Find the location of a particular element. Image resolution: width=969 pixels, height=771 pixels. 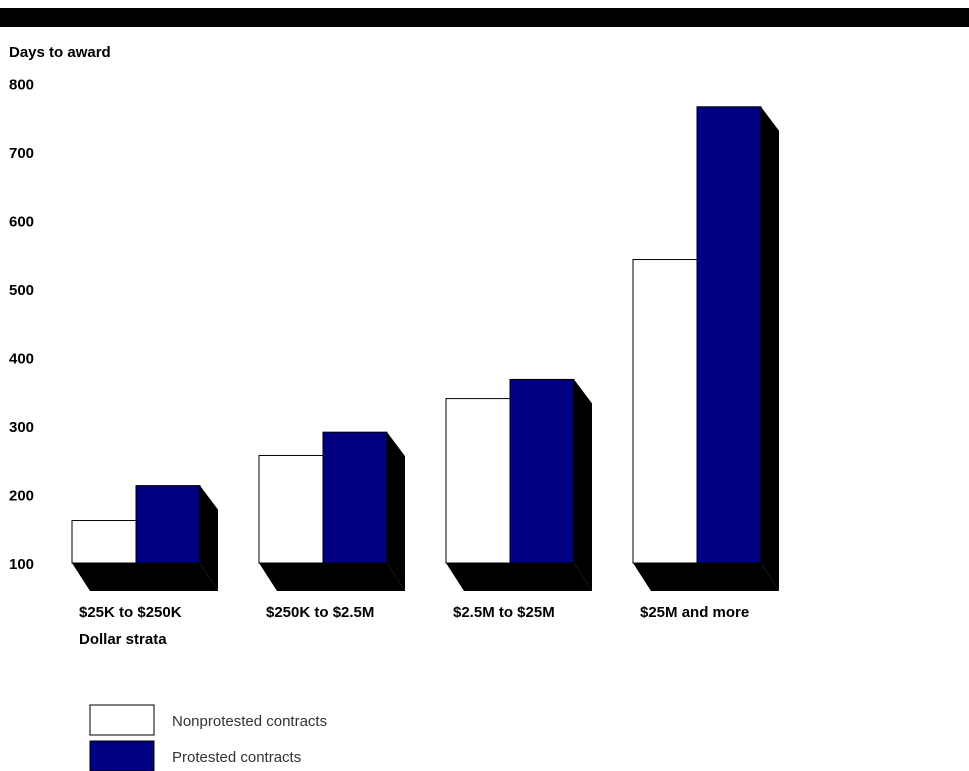

y-tick-label: 400 is located at coordinates (21, 359).